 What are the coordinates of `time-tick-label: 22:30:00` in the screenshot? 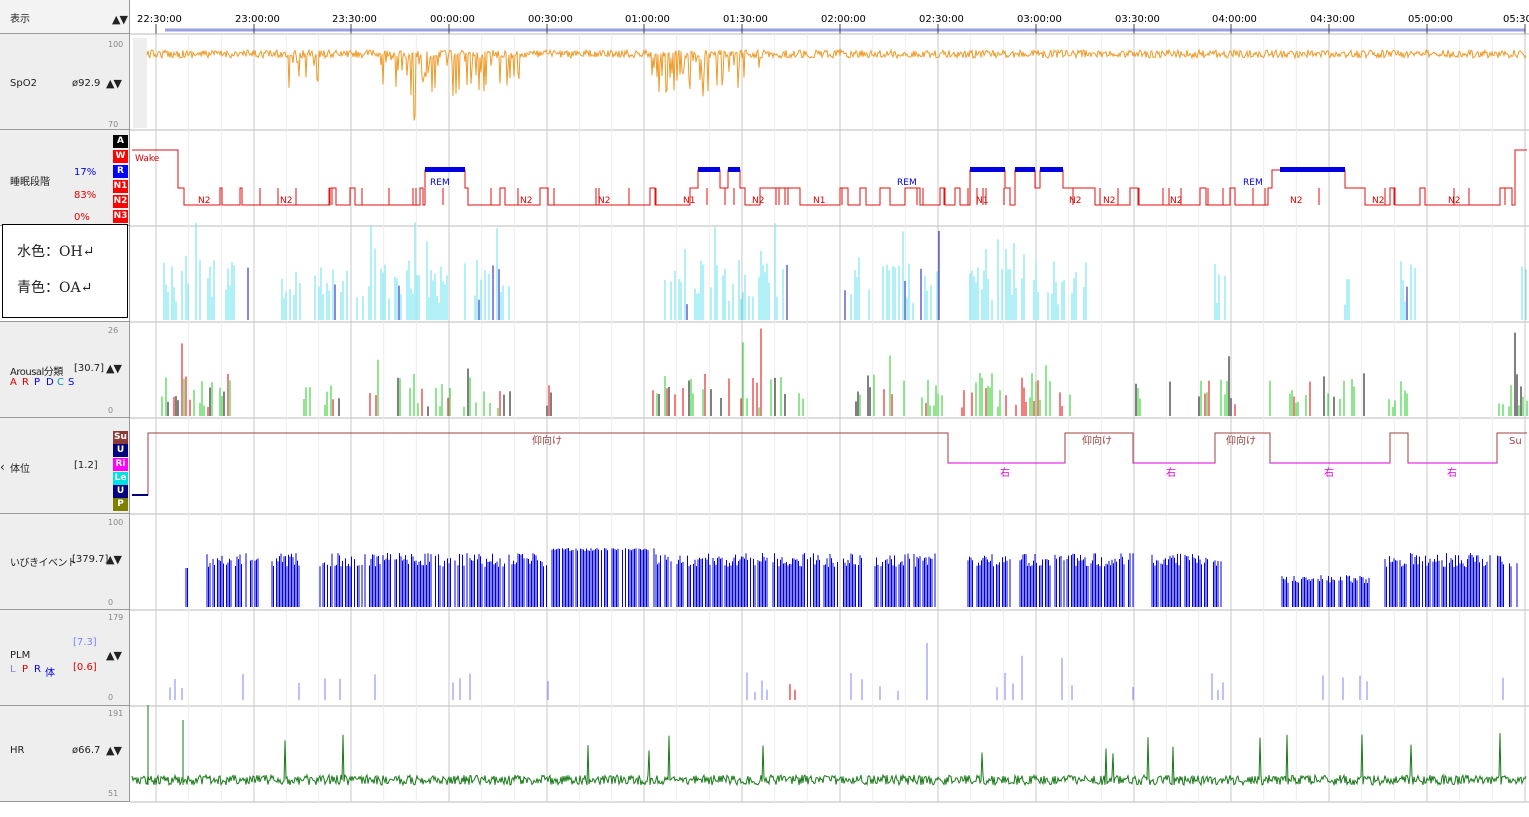 It's located at (159, 19).